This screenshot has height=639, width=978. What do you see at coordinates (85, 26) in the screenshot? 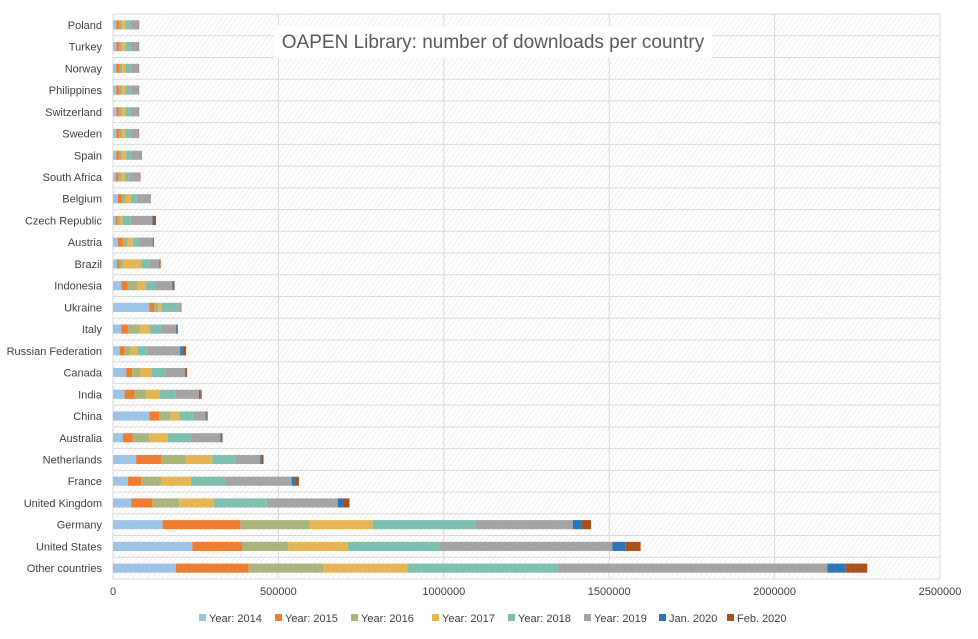
I see `category-label: Poland` at bounding box center [85, 26].